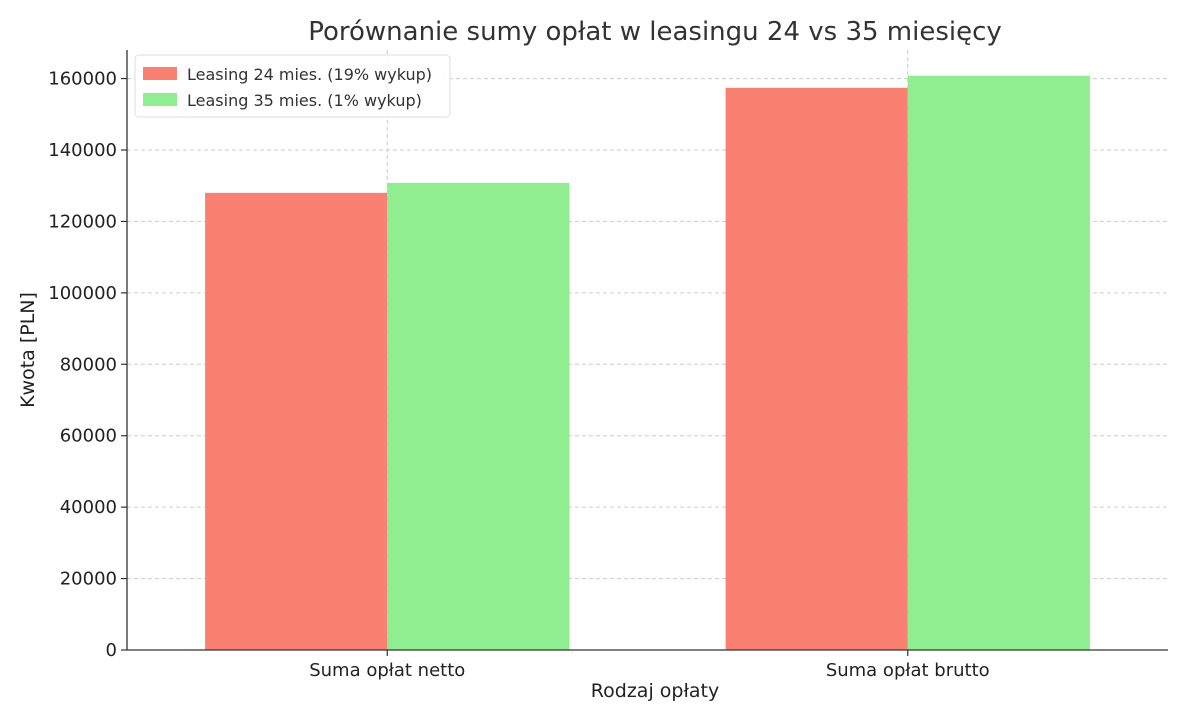 This screenshot has height=720, width=1200. What do you see at coordinates (82, 221) in the screenshot?
I see `y-tick-label: 120000` at bounding box center [82, 221].